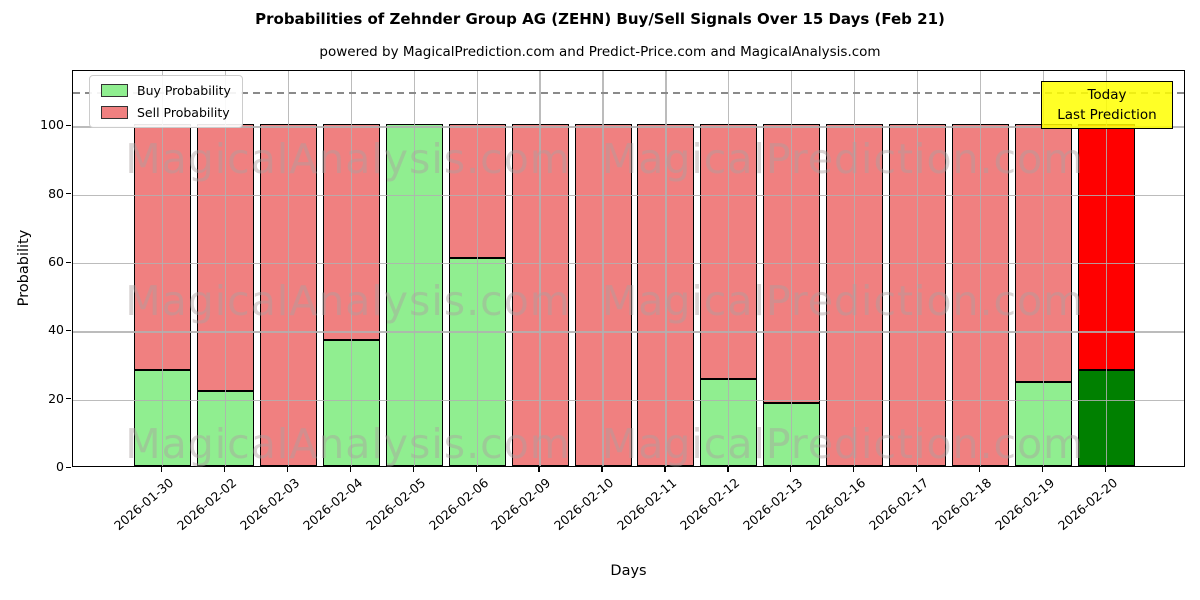 This screenshot has width=1200, height=600. Describe the element at coordinates (56, 398) in the screenshot. I see `y-tick-label-20: 20` at that location.